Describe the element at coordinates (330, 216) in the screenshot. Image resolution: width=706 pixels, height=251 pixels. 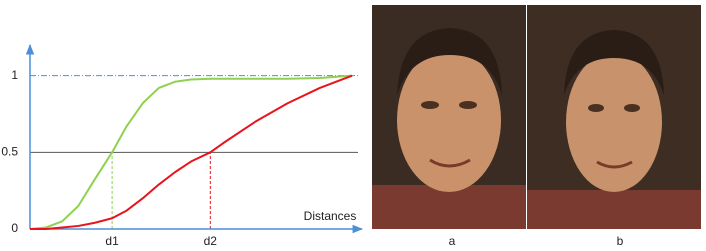
I see `x-axis-label: Distances` at that location.